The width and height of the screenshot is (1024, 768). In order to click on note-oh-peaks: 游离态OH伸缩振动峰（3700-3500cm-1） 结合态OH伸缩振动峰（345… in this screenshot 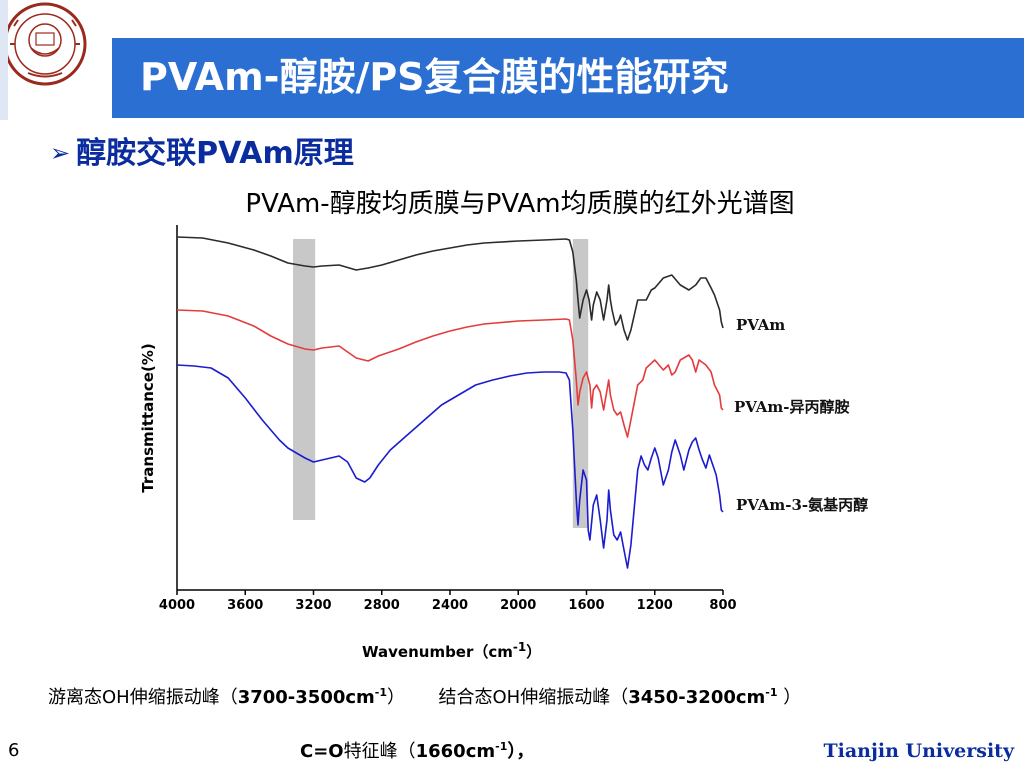, I will do `click(424, 696)`.